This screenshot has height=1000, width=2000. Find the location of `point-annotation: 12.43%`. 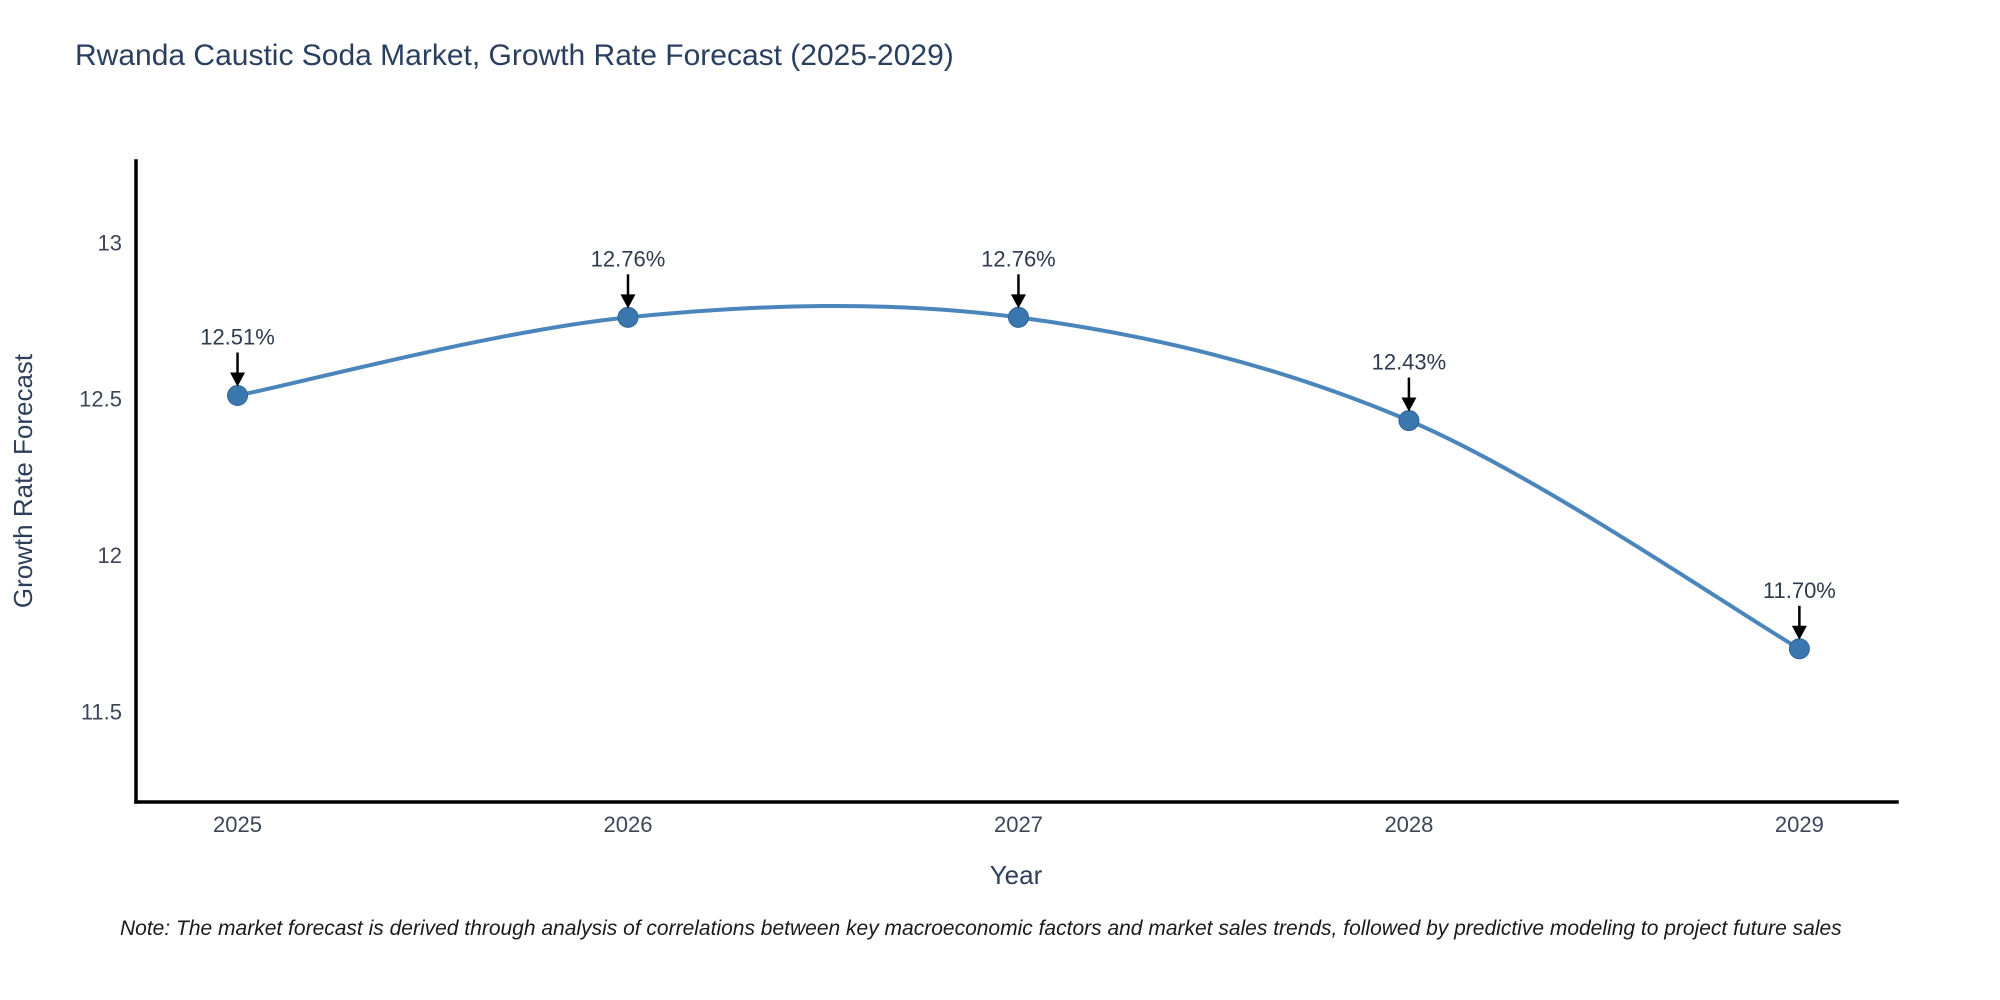

point-annotation: 12.43% is located at coordinates (1409, 381).